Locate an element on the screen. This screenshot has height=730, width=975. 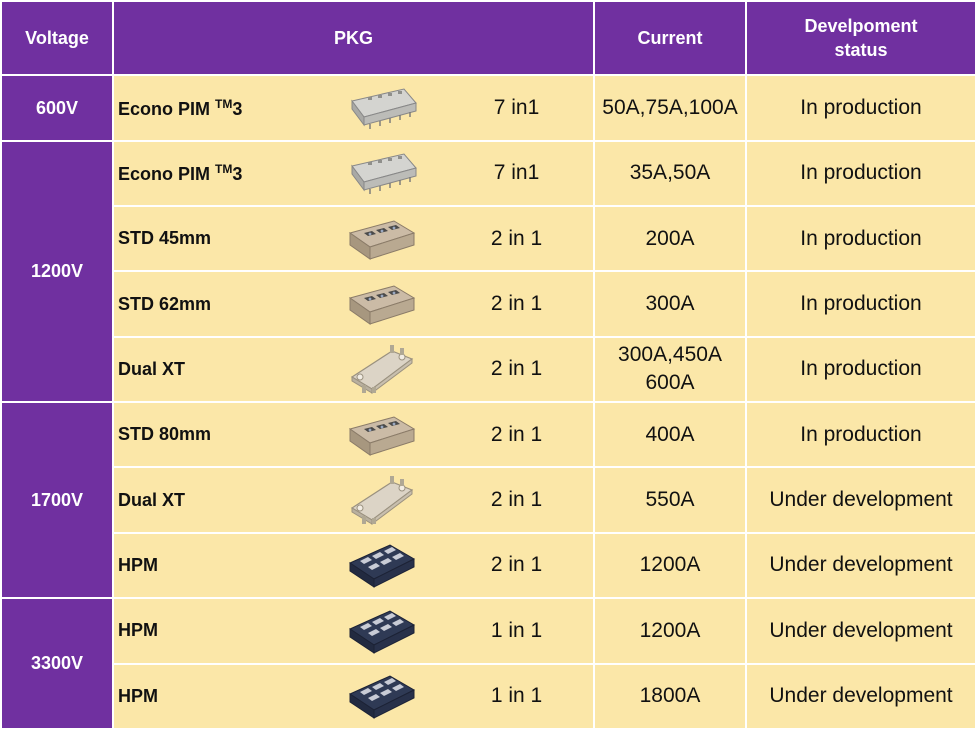
current-rating: 300A,450A 600A is located at coordinates (670, 369).